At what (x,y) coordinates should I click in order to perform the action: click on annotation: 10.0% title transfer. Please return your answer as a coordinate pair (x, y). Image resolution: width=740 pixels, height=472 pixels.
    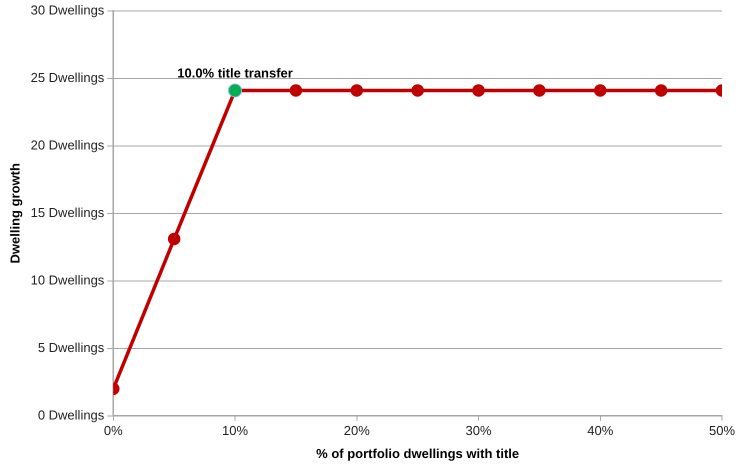
    Looking at the image, I should click on (235, 73).